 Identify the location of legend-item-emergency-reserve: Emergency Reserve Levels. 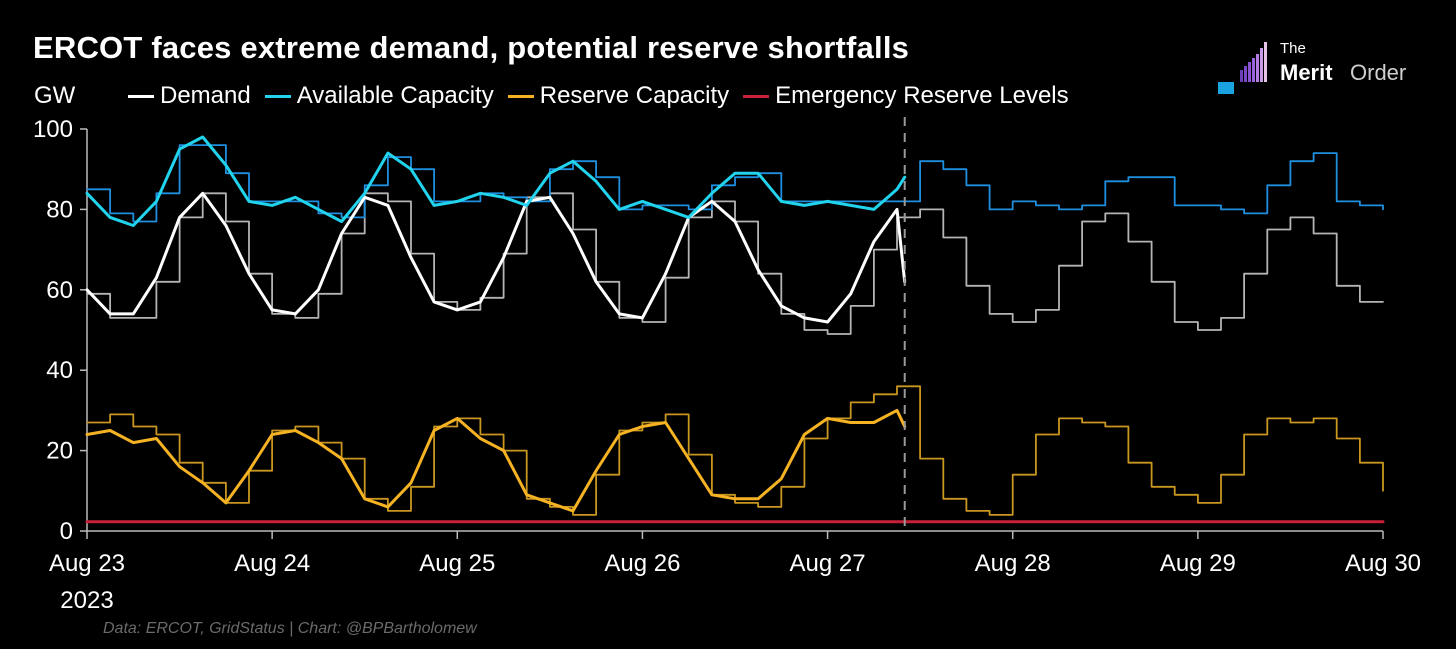
(906, 96).